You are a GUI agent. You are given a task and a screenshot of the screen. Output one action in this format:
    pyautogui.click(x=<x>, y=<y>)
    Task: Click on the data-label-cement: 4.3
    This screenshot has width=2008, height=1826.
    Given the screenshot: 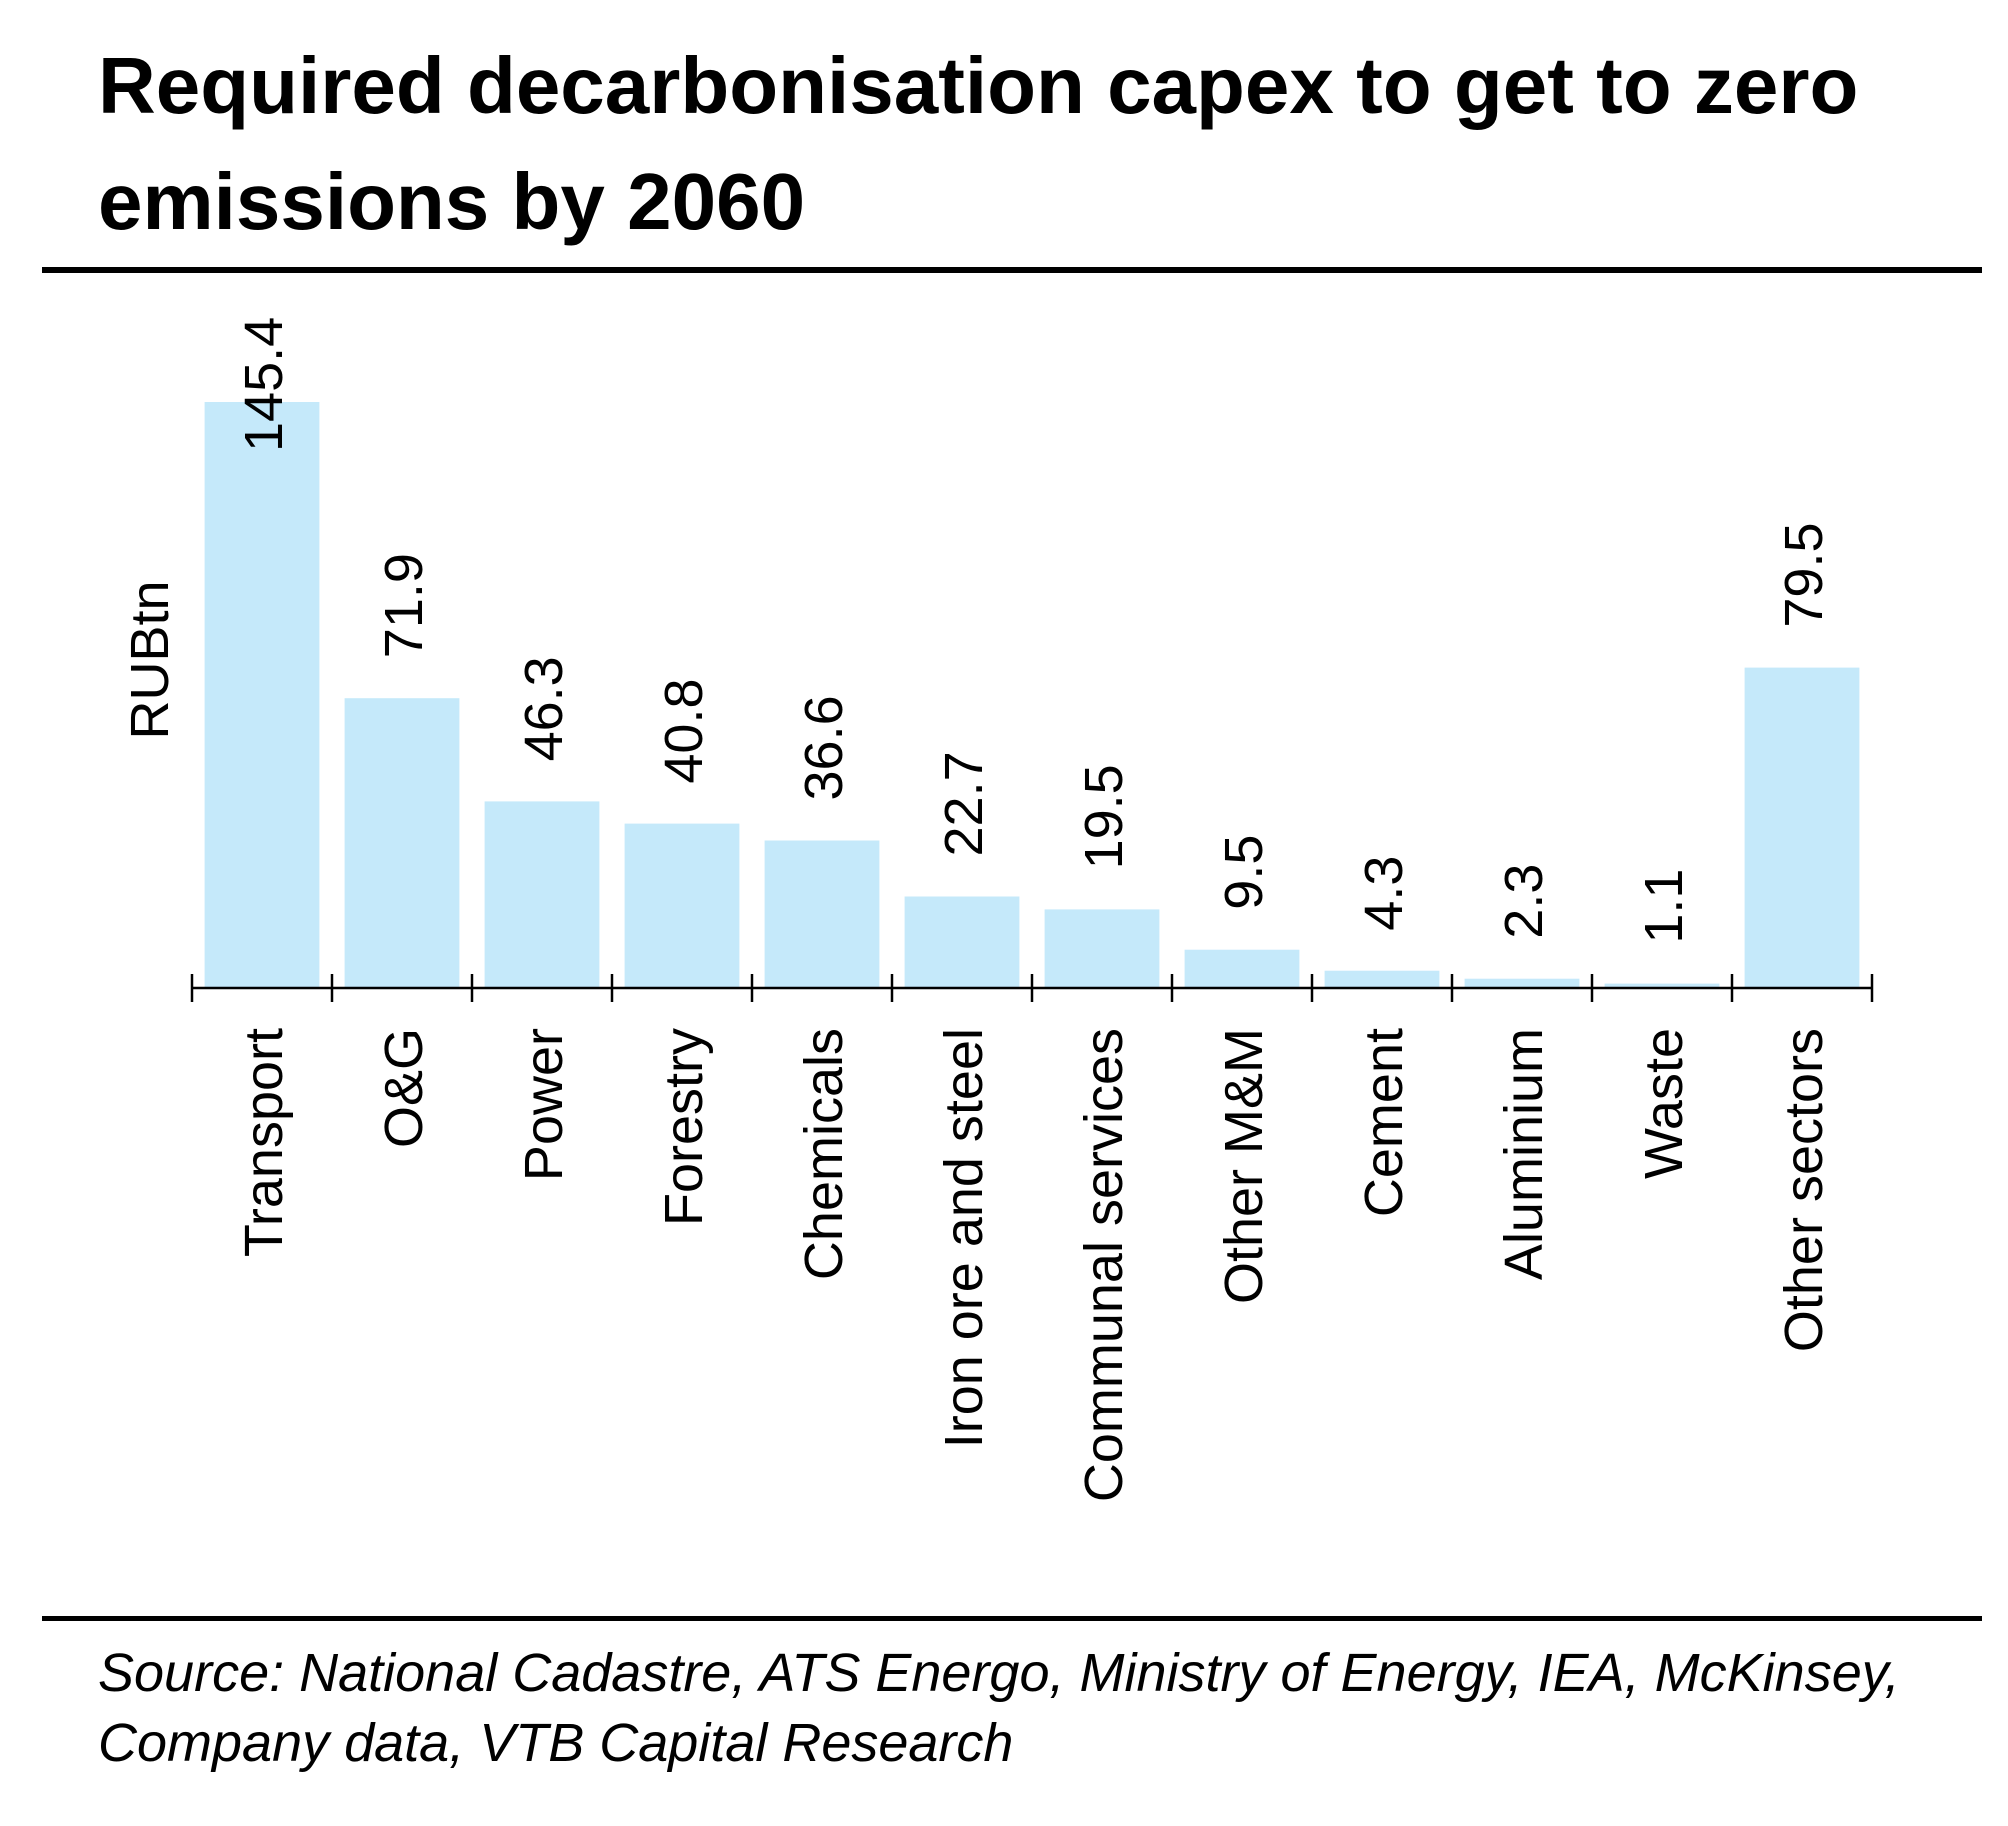 What is the action you would take?
    pyautogui.click(x=1384, y=893)
    